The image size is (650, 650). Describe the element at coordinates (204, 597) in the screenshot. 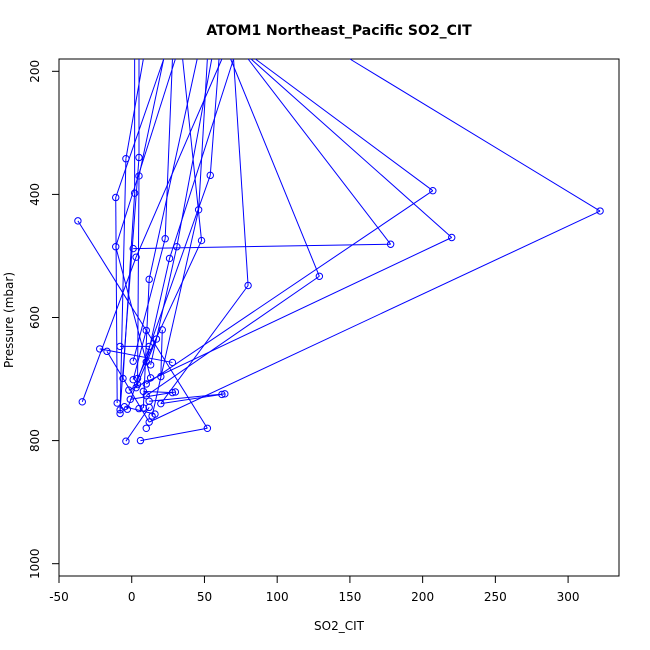

I see `x-tick-label: 50` at that location.